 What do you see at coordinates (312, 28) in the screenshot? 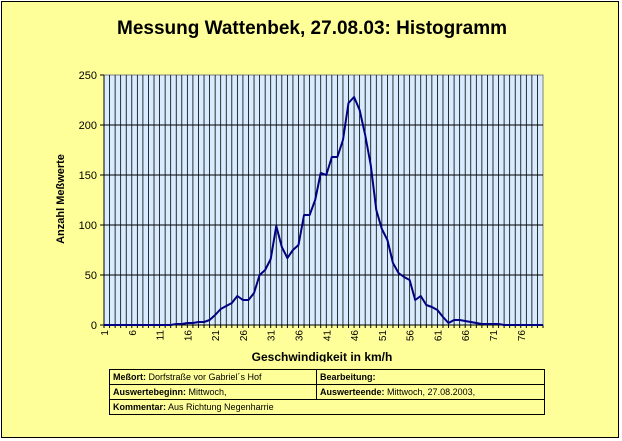
I see `chart-title: Messung Wattenbek, 27.08.03: Histogramm` at bounding box center [312, 28].